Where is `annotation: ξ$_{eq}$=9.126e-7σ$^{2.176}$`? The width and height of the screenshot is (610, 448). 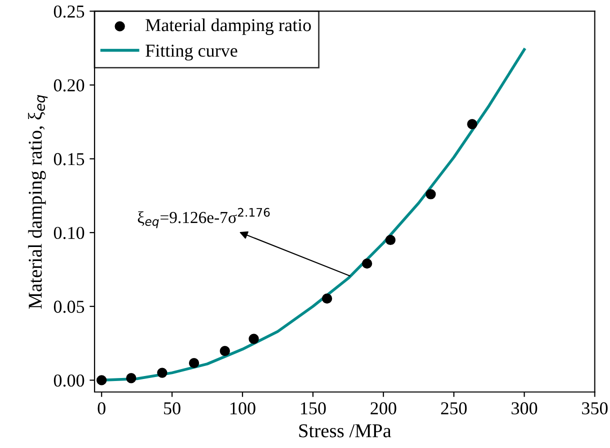
annotation: ξ$_{eq}$=9.126e-7σ$^{2.176}$ is located at coordinates (204, 218).